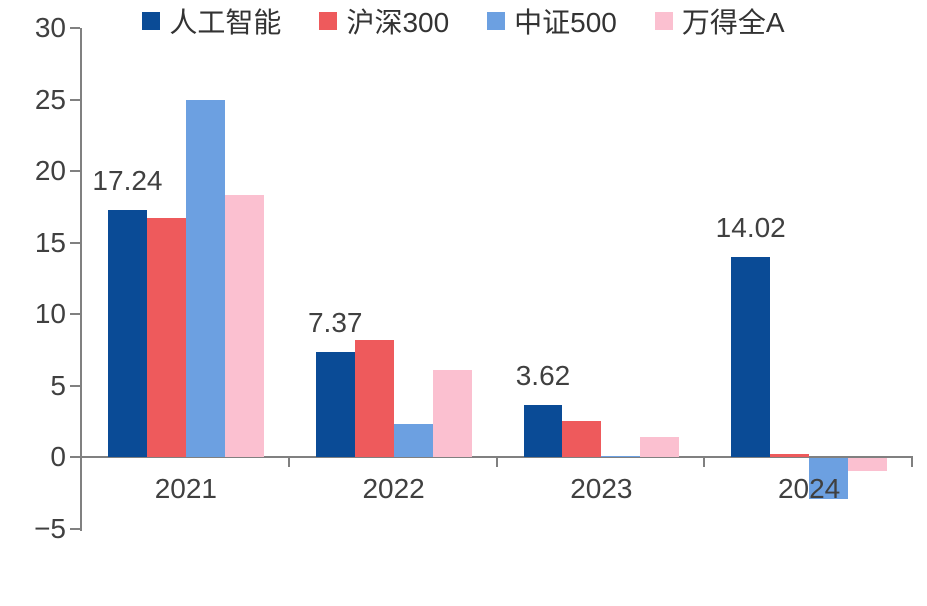 This screenshot has width=927, height=606. I want to click on bar-沪深300-2023, so click(582, 439).